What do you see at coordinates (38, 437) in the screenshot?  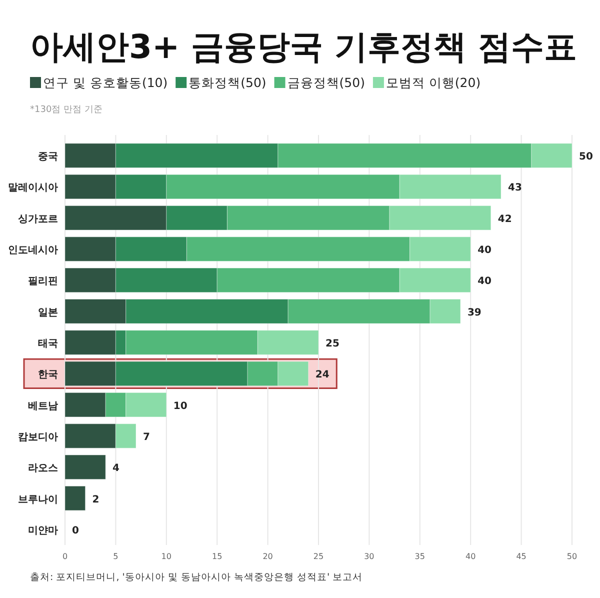 I see `y-tick-label: 캄보디아` at bounding box center [38, 437].